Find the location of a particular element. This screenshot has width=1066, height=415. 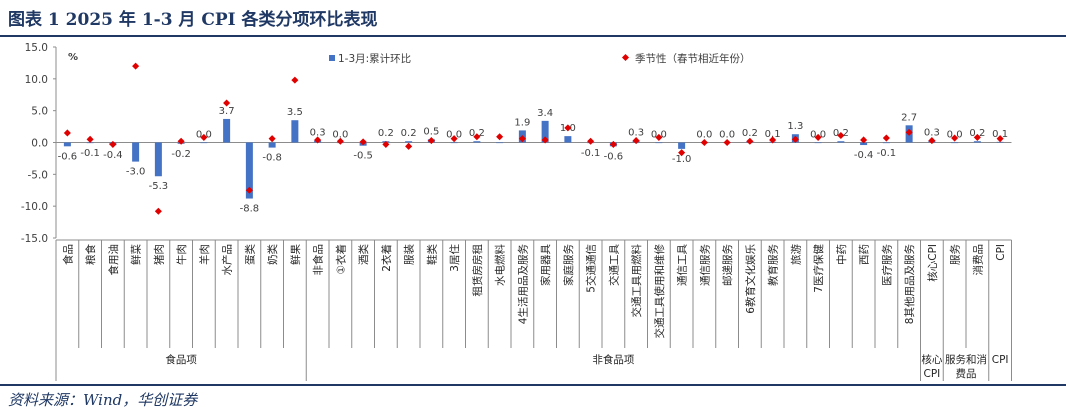

category-label-交通工具使用和维修: 交通工具使用和维修 is located at coordinates (659, 291).